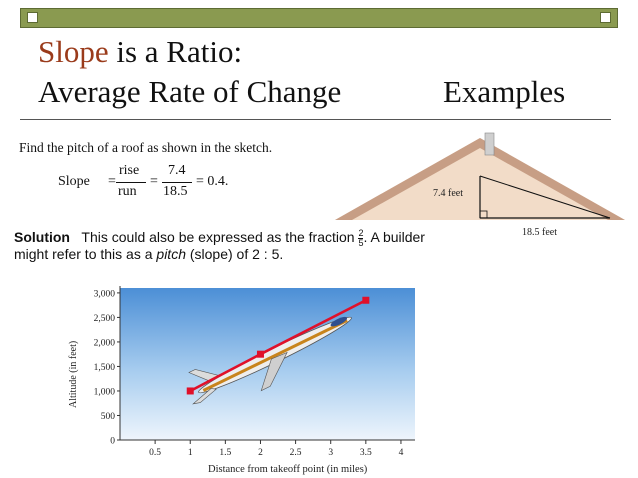 Image resolution: width=638 pixels, height=478 pixels. I want to click on roof-vent, so click(489, 144).